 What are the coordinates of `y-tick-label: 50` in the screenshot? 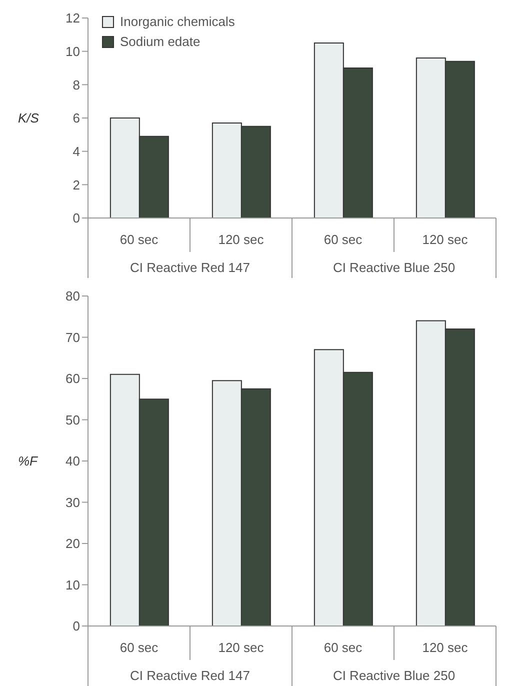 It's located at (73, 420).